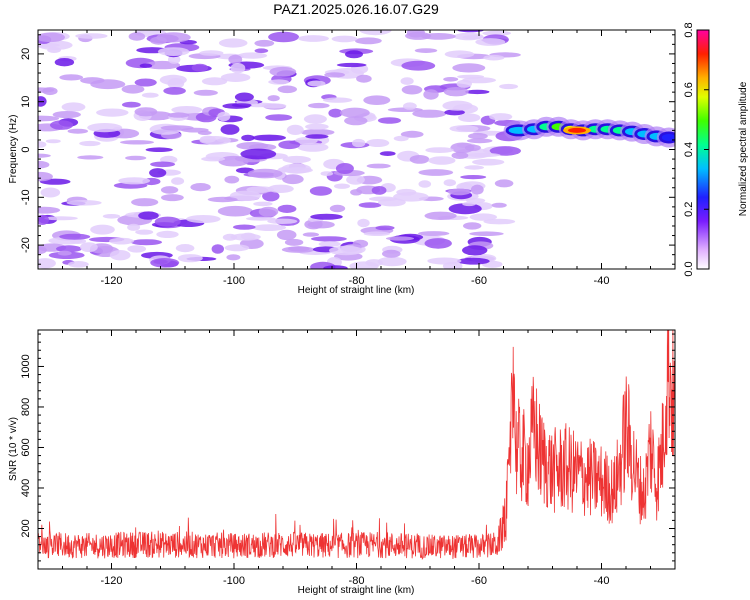  What do you see at coordinates (26, 197) in the screenshot?
I see `y-tick-label: -10` at bounding box center [26, 197].